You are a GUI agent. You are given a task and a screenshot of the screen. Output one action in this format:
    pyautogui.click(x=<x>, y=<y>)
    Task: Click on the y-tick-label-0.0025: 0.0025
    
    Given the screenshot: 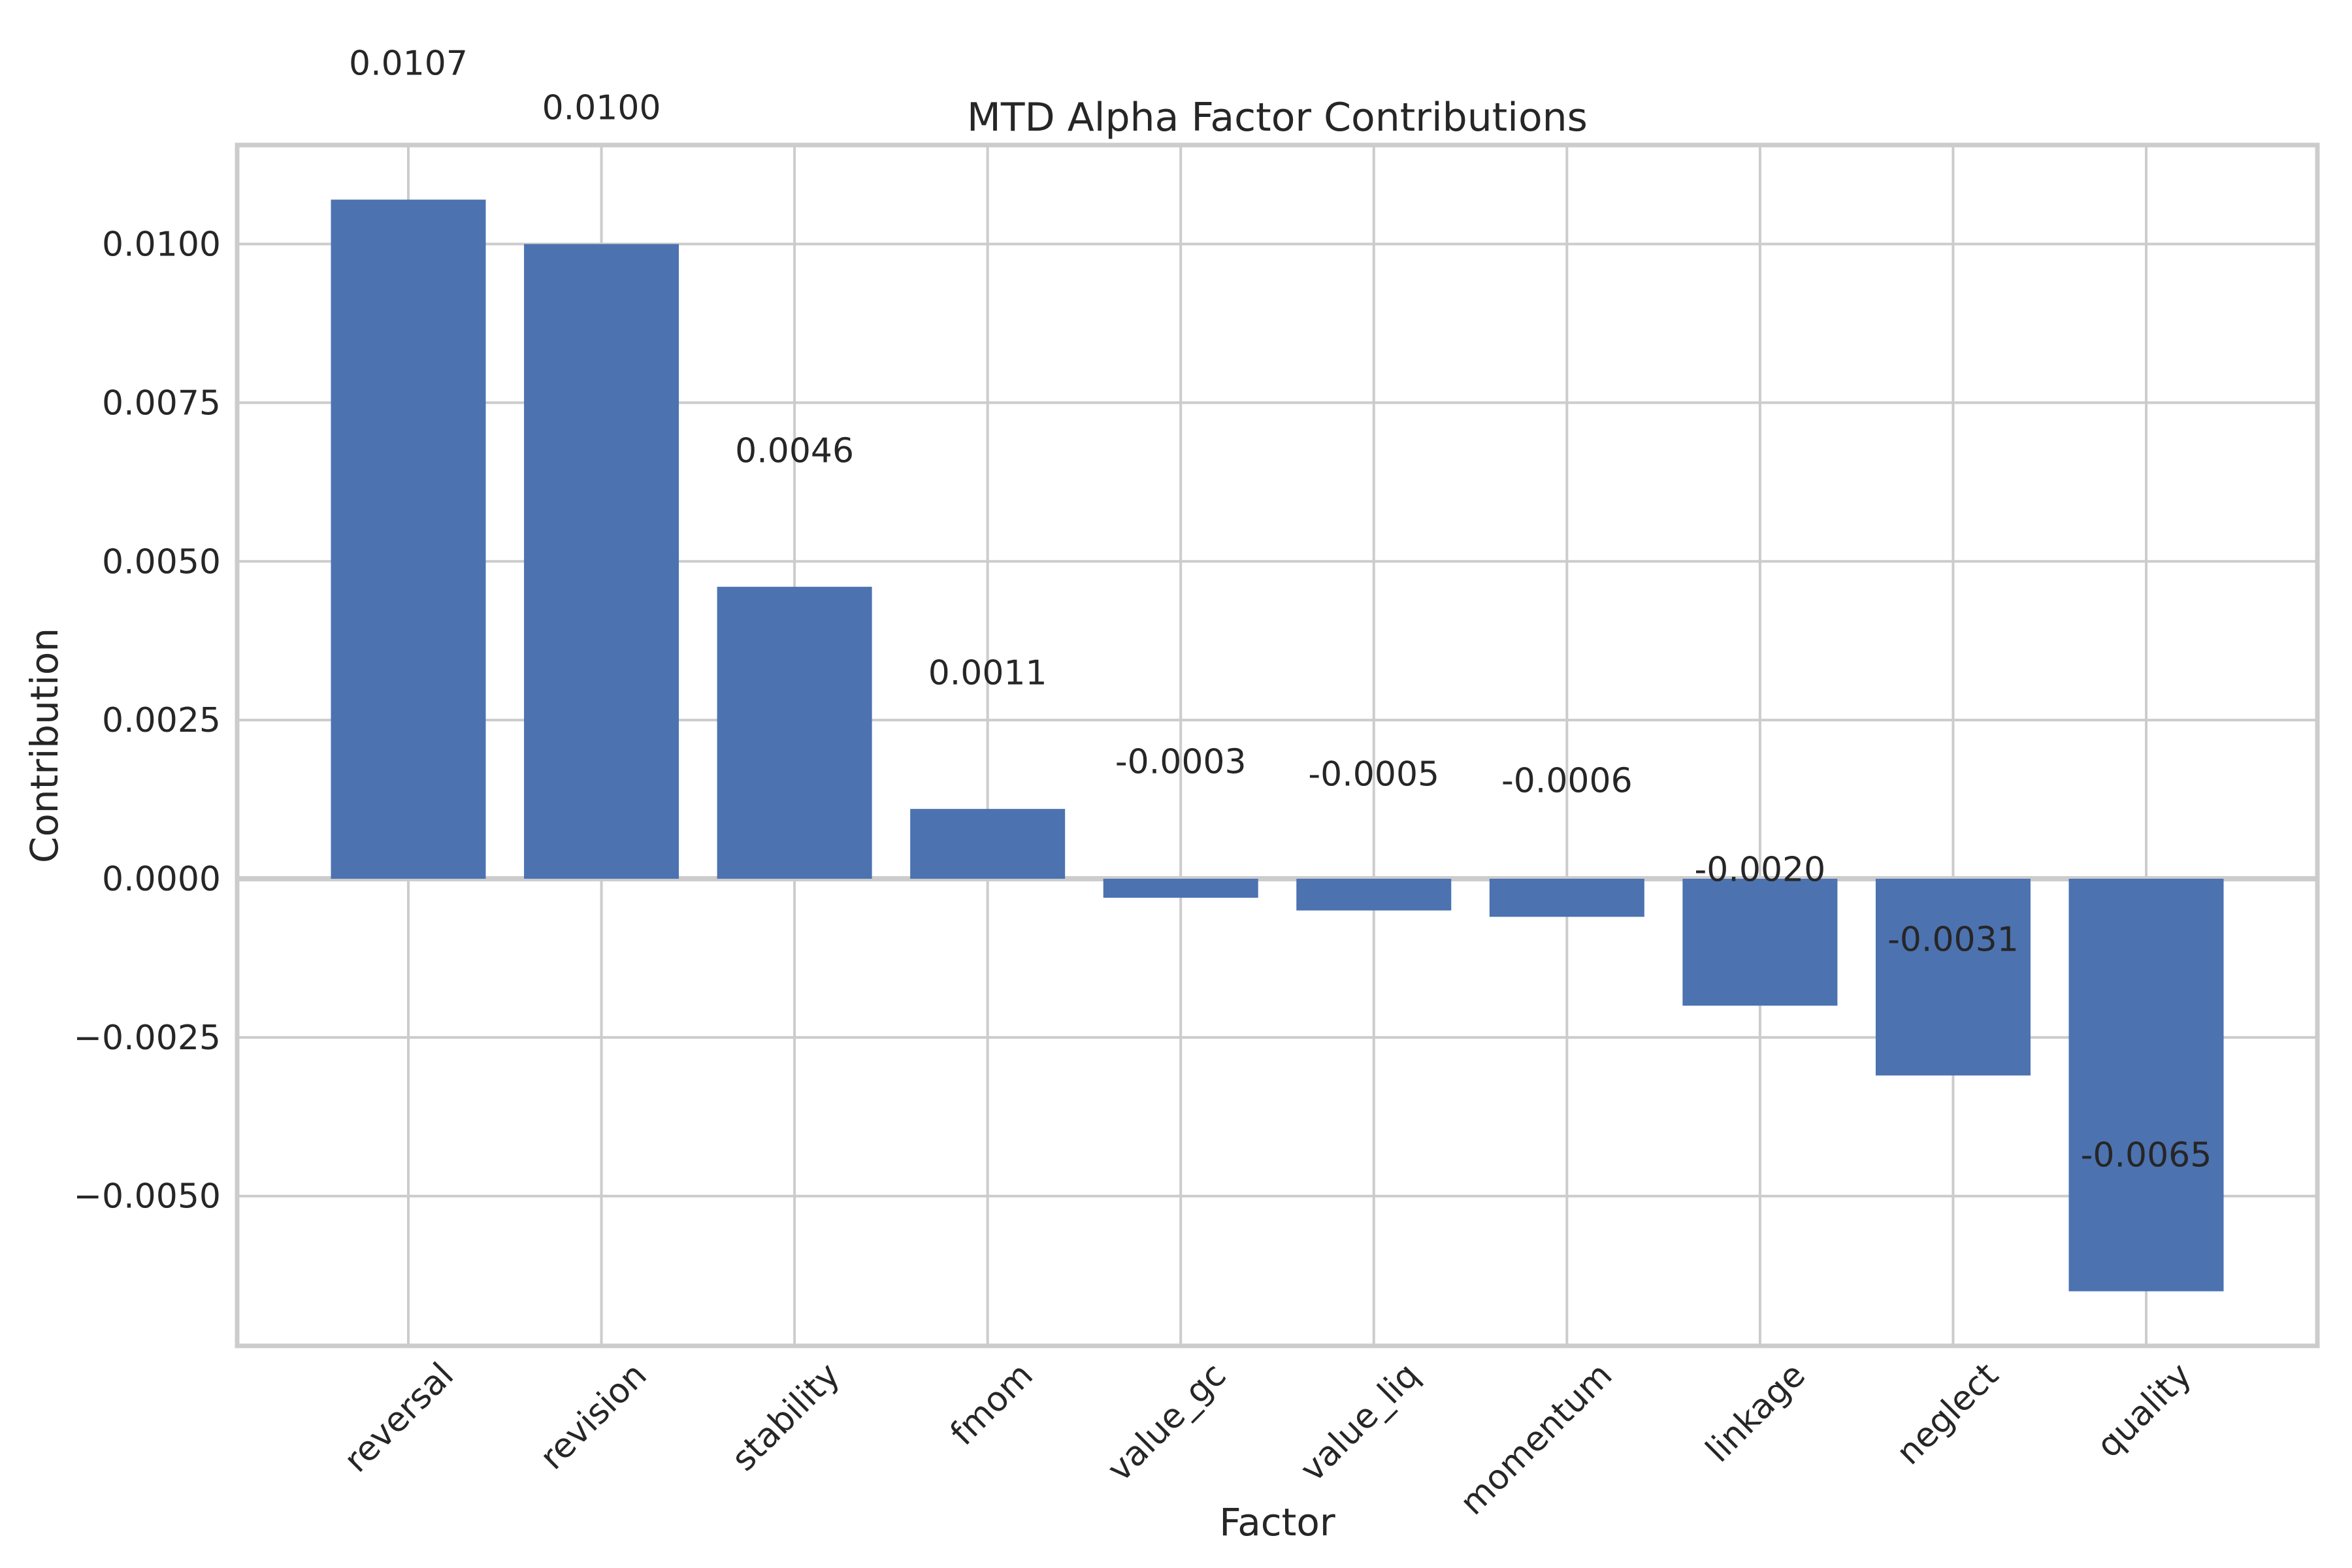 What is the action you would take?
    pyautogui.click(x=161, y=720)
    